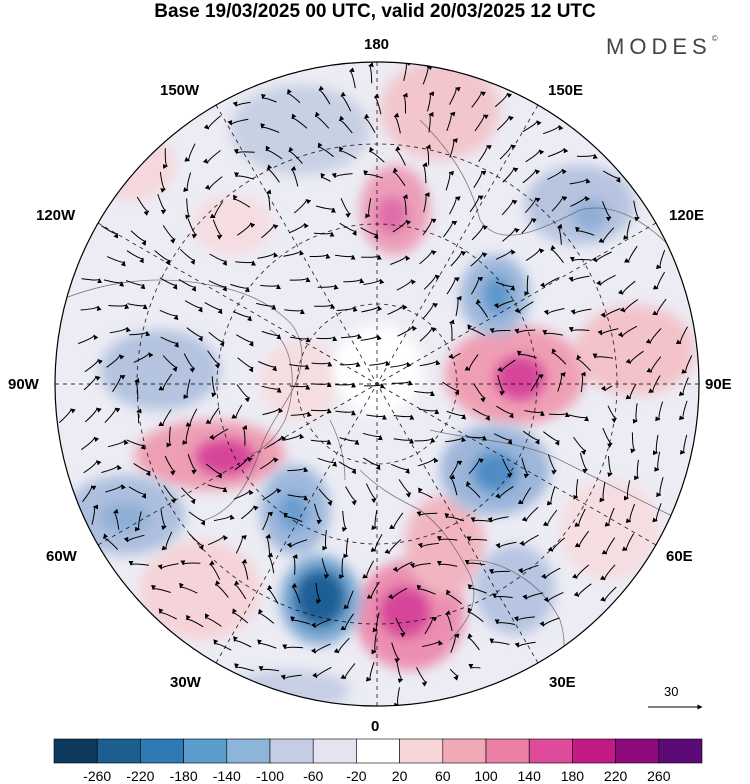  Describe the element at coordinates (399, 776) in the screenshot. I see `colorbar-tick-label: 20` at that location.